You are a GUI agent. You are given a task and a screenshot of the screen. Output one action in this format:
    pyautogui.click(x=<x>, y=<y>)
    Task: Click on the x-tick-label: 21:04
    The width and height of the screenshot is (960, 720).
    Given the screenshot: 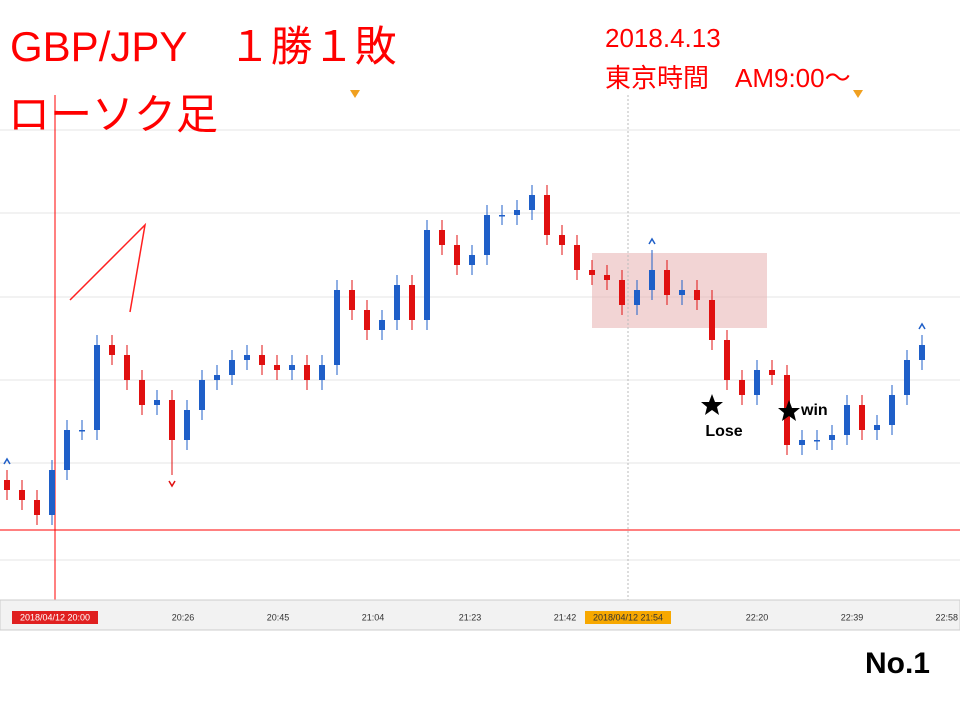 What is the action you would take?
    pyautogui.click(x=373, y=617)
    